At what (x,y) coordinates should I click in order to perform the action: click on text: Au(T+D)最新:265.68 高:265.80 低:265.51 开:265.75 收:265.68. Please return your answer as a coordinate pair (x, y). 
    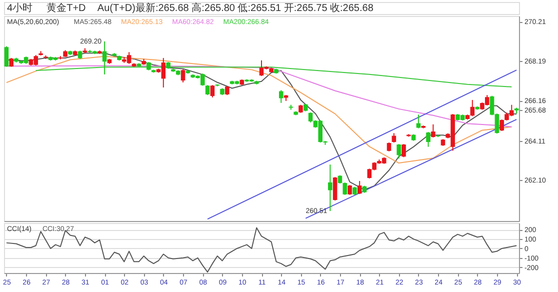
    Looking at the image, I should click on (235, 8).